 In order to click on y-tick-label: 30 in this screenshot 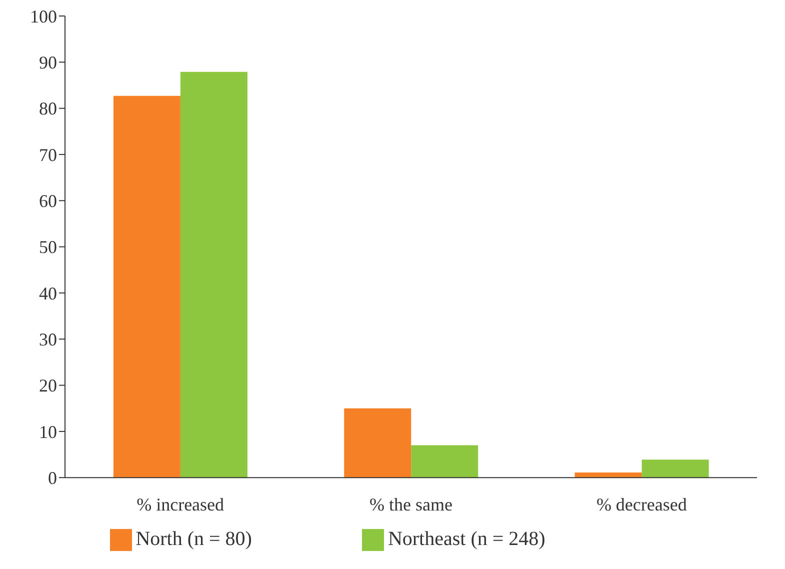, I will do `click(48, 340)`.